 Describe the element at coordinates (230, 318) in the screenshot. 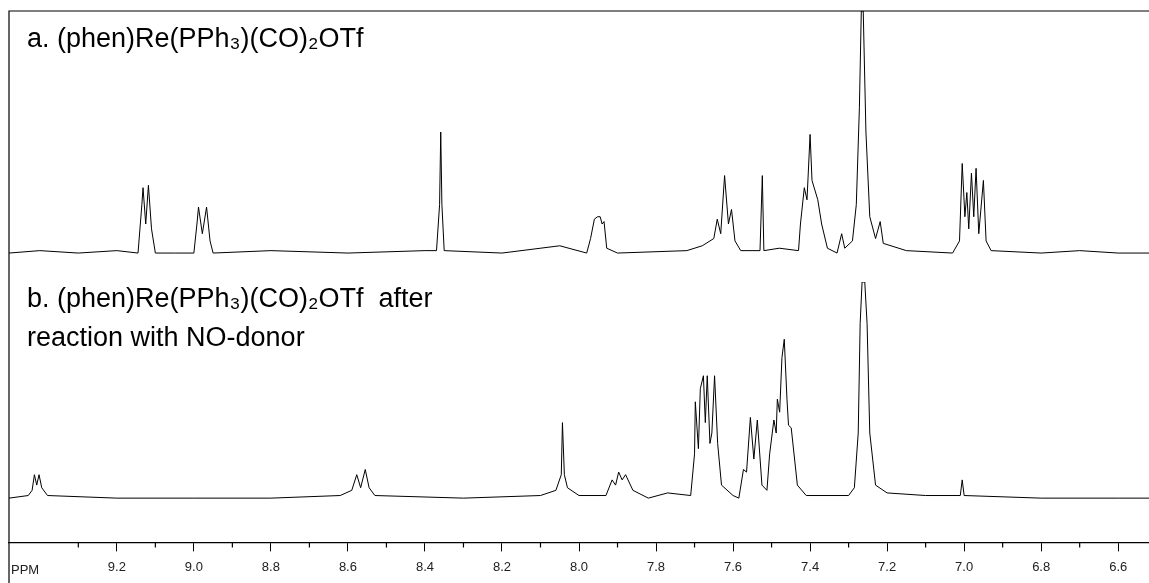

I see `text: b. (phen)Re(PPh₃)(CO)₂OTf after reaction with NO-donor` at that location.